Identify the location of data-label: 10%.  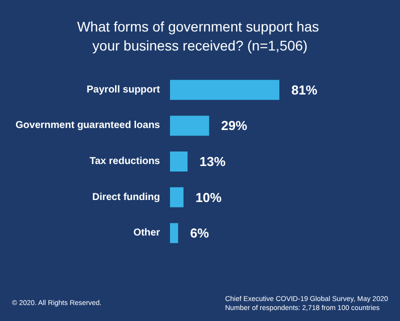
(209, 197).